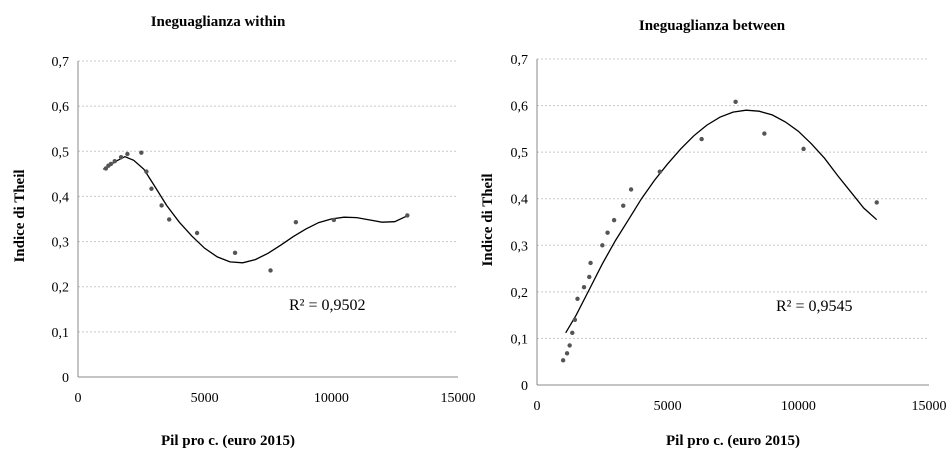 The width and height of the screenshot is (952, 451). I want to click on trendline, so click(255, 209).